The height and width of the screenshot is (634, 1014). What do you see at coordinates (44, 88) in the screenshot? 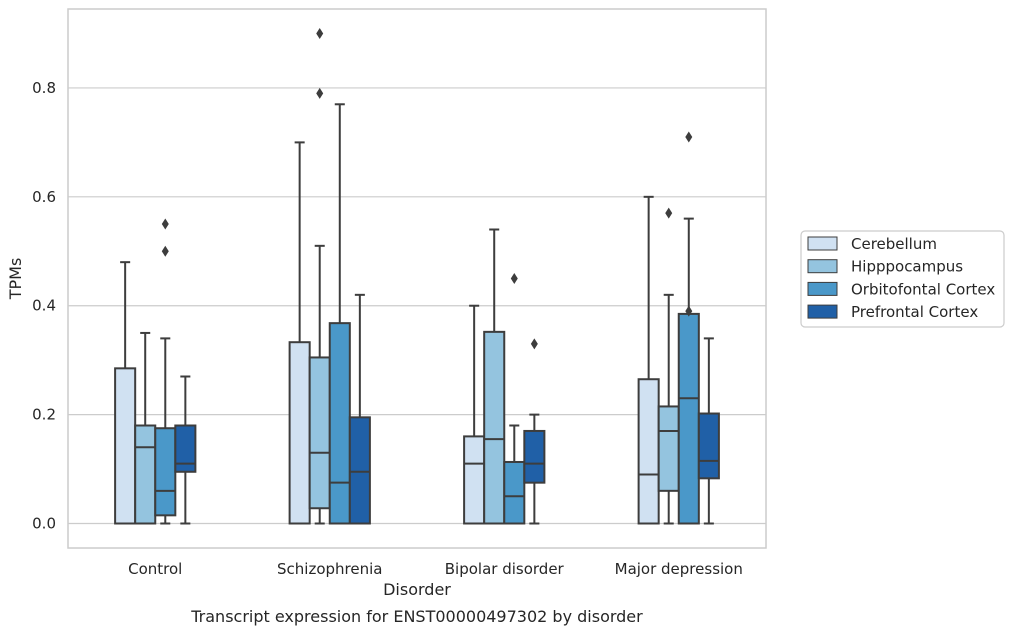
I see `y-tick-label: 0.8` at bounding box center [44, 88].